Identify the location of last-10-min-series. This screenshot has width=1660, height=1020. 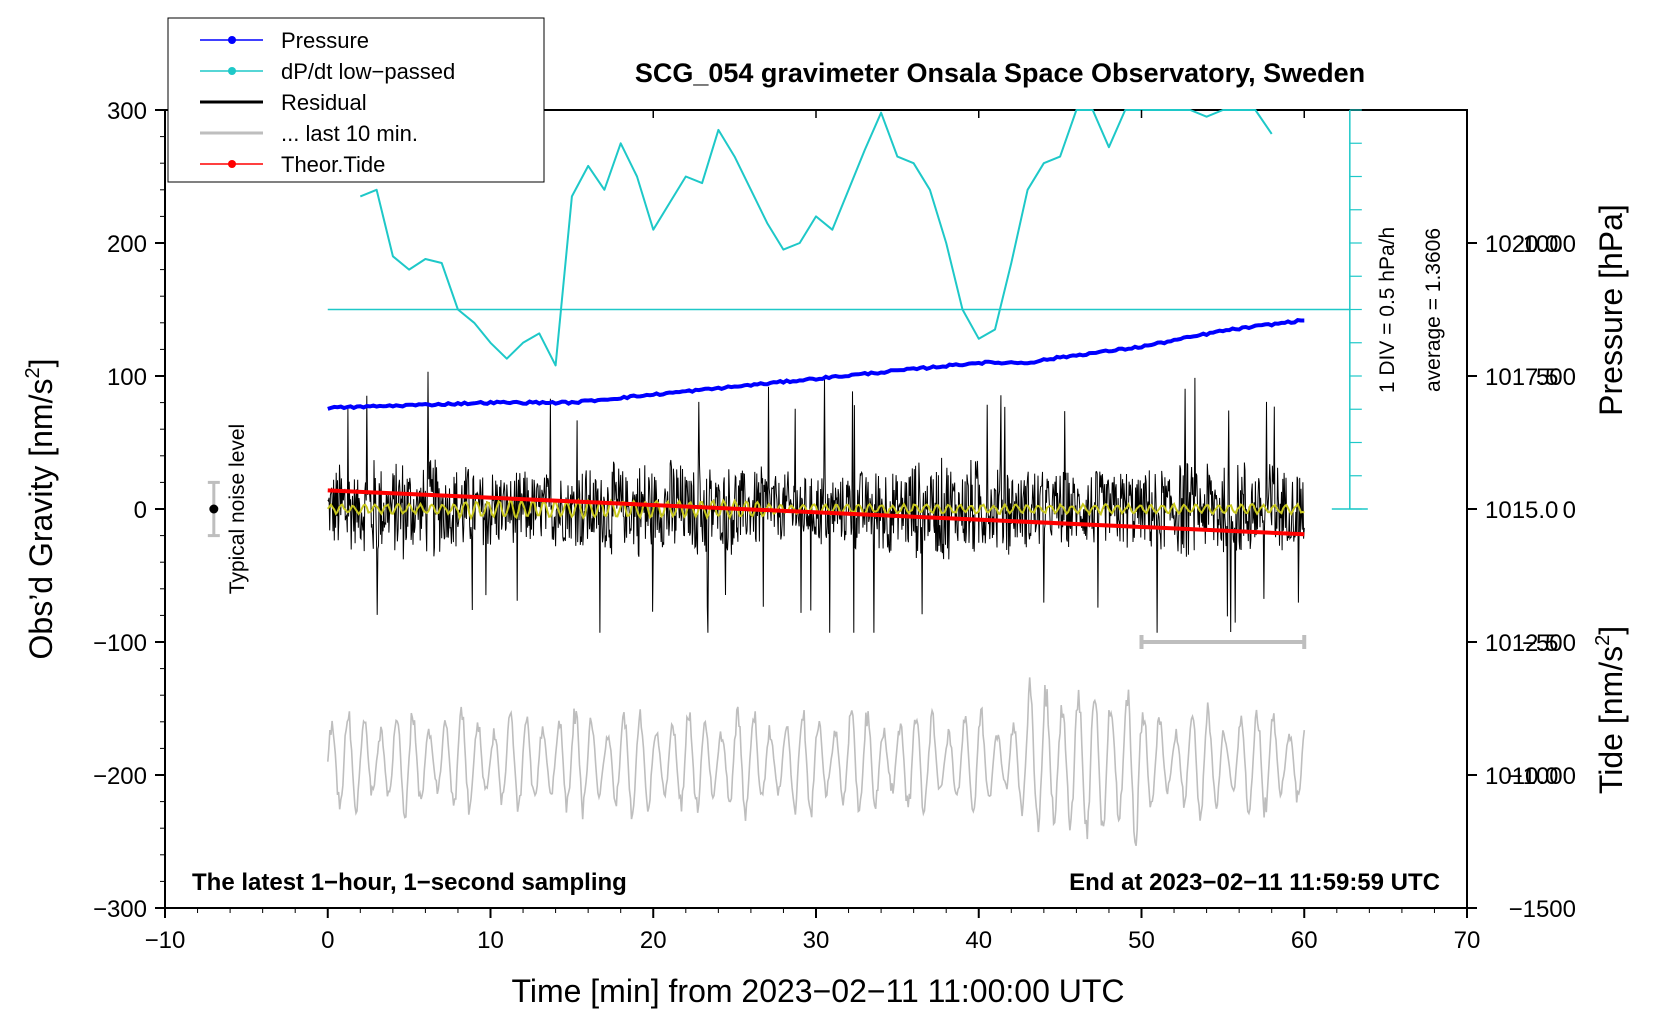
(816, 762).